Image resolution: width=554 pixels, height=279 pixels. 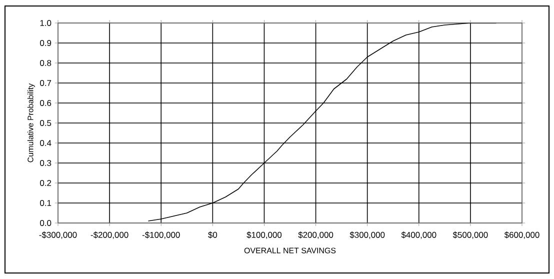 What do you see at coordinates (46, 83) in the screenshot?
I see `y-tick-label: 0.7` at bounding box center [46, 83].